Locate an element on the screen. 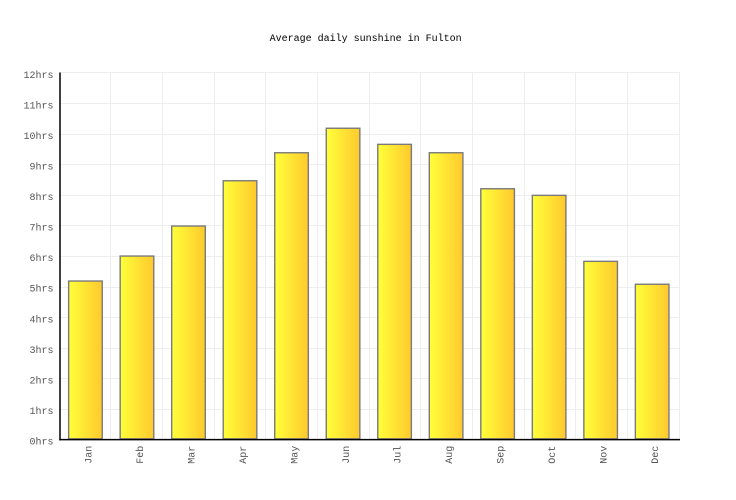 The width and height of the screenshot is (736, 500). svg-text: Sep is located at coordinates (501, 455).